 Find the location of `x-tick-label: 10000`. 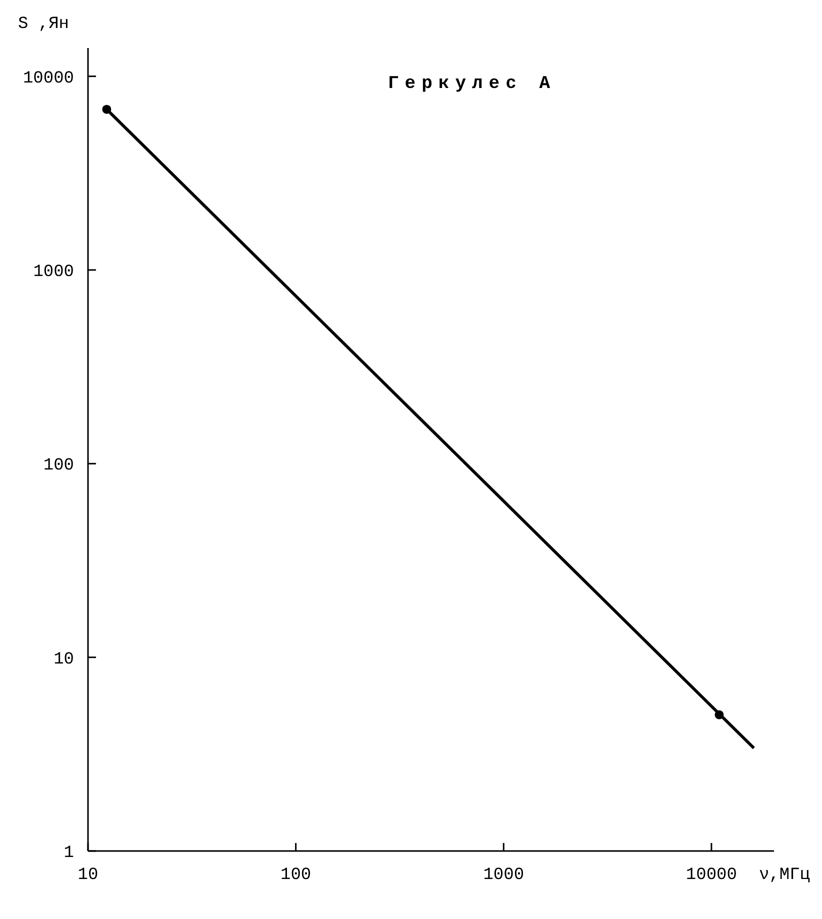

x-tick-label: 10000 is located at coordinates (711, 875).